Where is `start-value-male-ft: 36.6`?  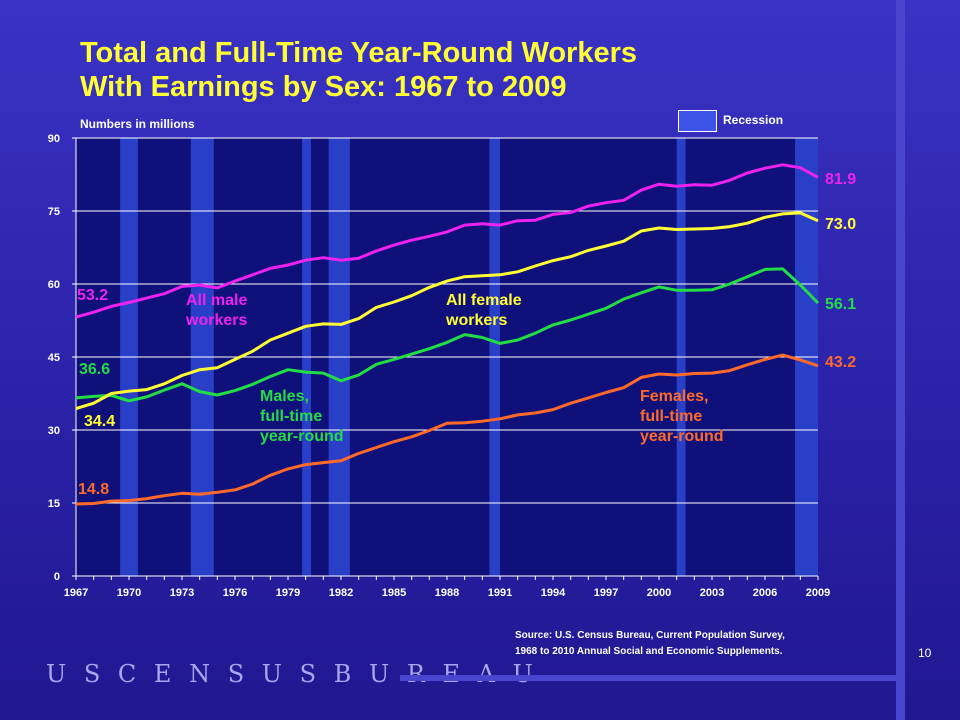 start-value-male-ft: 36.6 is located at coordinates (95, 369).